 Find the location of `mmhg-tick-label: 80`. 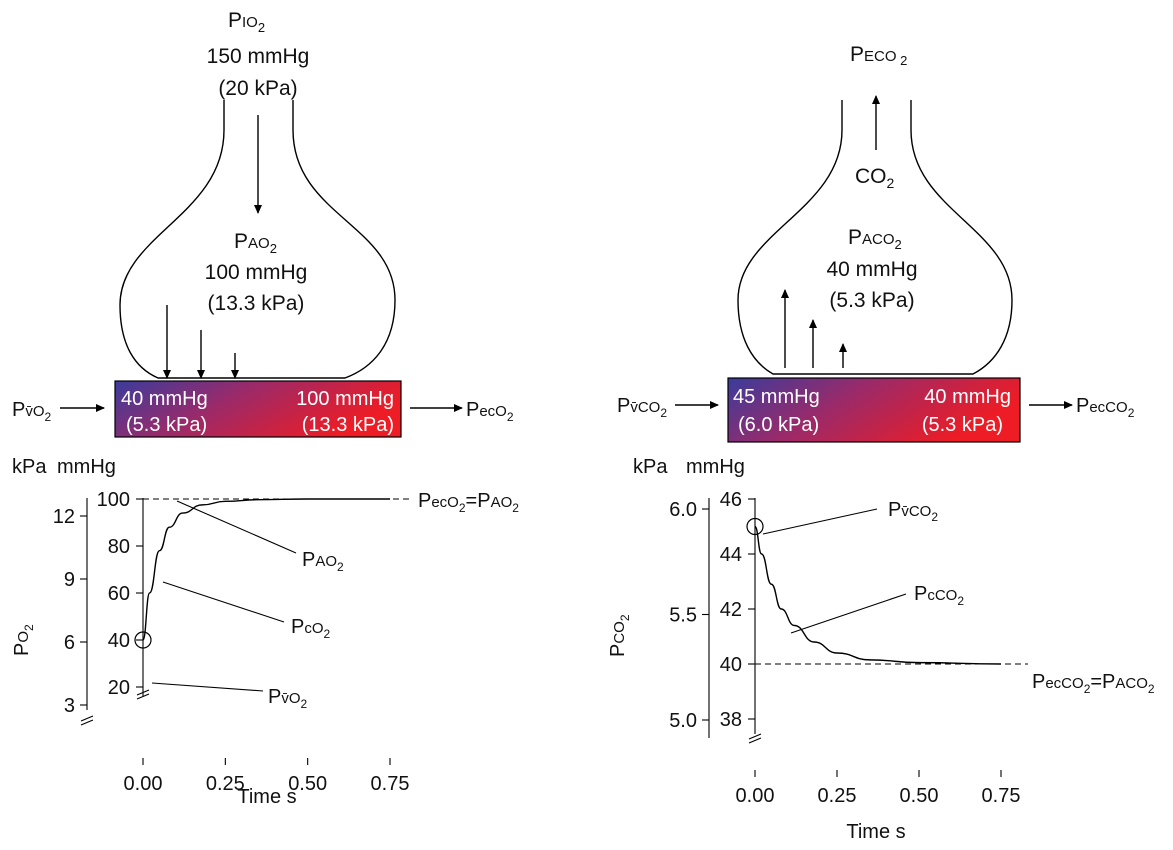

mmhg-tick-label: 80 is located at coordinates (119, 547).